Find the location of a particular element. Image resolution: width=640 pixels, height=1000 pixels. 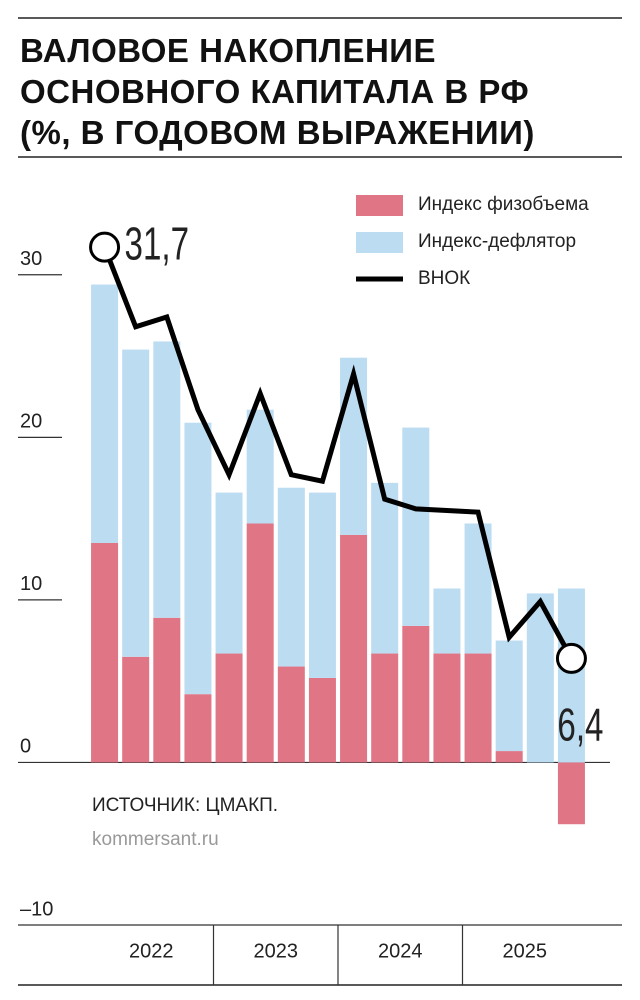

y-tick-label: –10 is located at coordinates (36, 909).